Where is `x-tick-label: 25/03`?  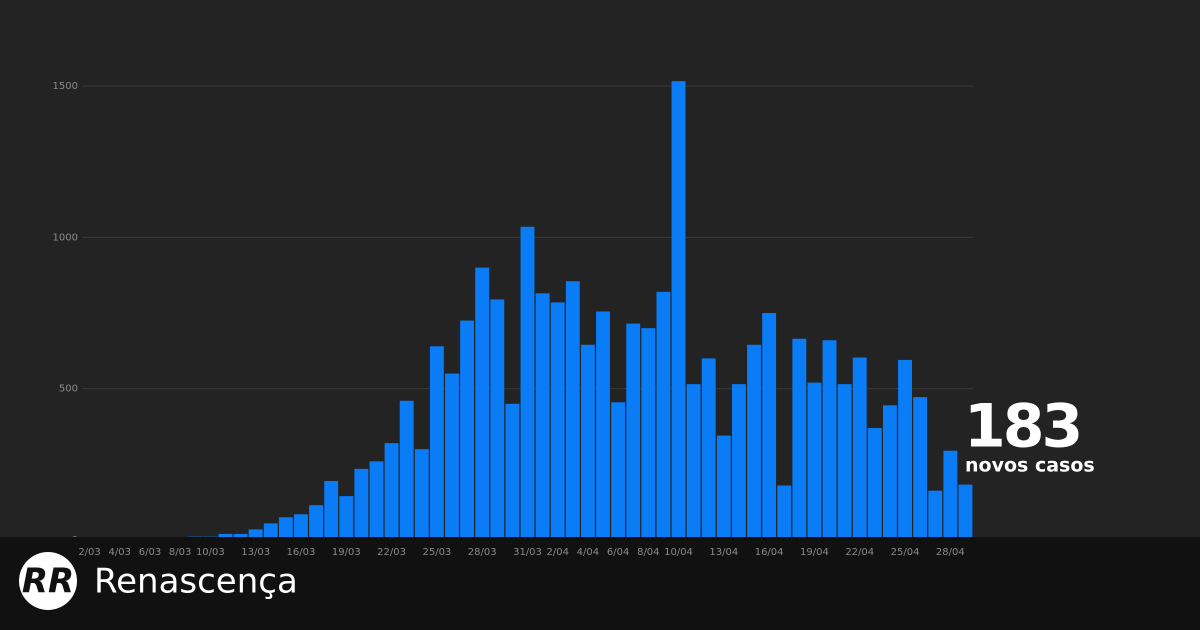
x-tick-label: 25/03 is located at coordinates (436, 552).